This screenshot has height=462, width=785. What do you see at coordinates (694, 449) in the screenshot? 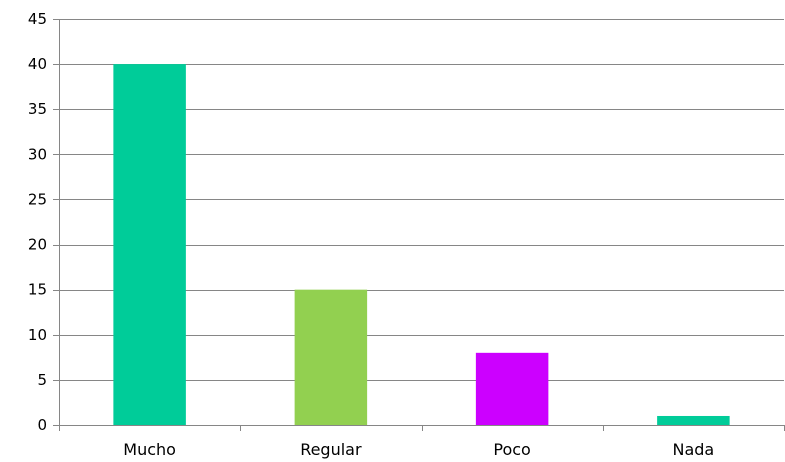
I see `x-tick-label-nada: Nada` at bounding box center [694, 449].